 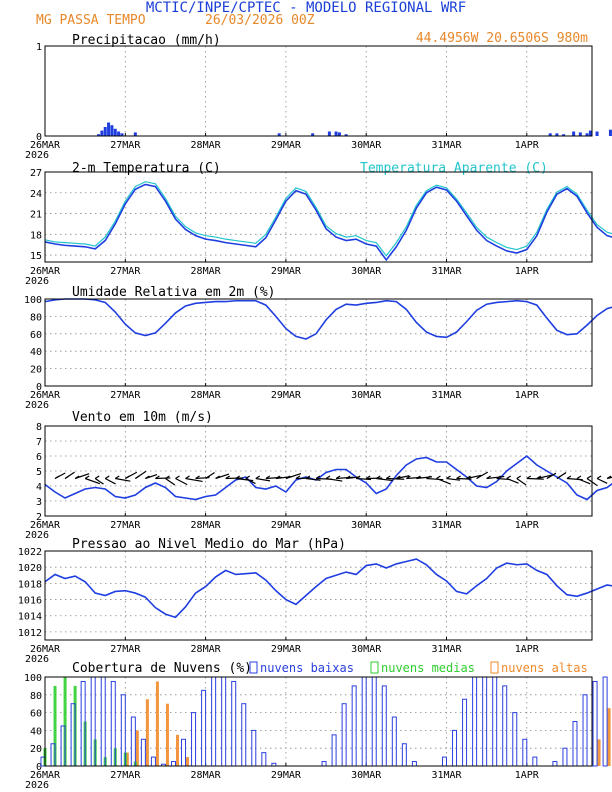 I want to click on clouds-ytick-label: 80, so click(x=36, y=696).